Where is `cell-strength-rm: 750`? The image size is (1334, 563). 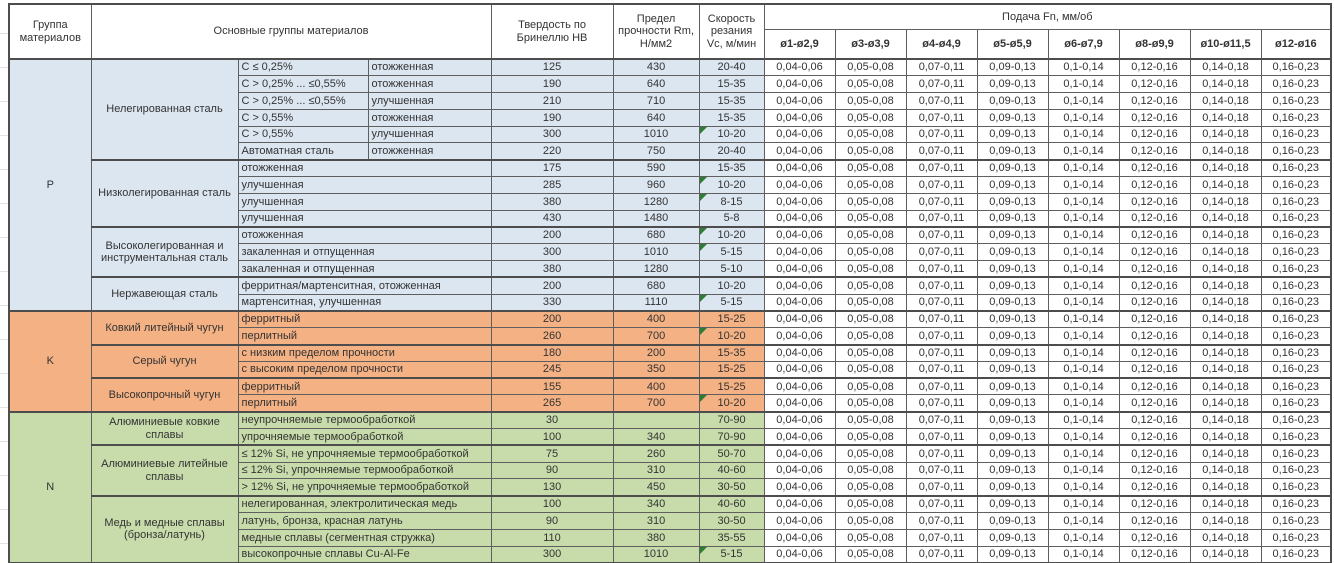 cell-strength-rm: 750 is located at coordinates (656, 151).